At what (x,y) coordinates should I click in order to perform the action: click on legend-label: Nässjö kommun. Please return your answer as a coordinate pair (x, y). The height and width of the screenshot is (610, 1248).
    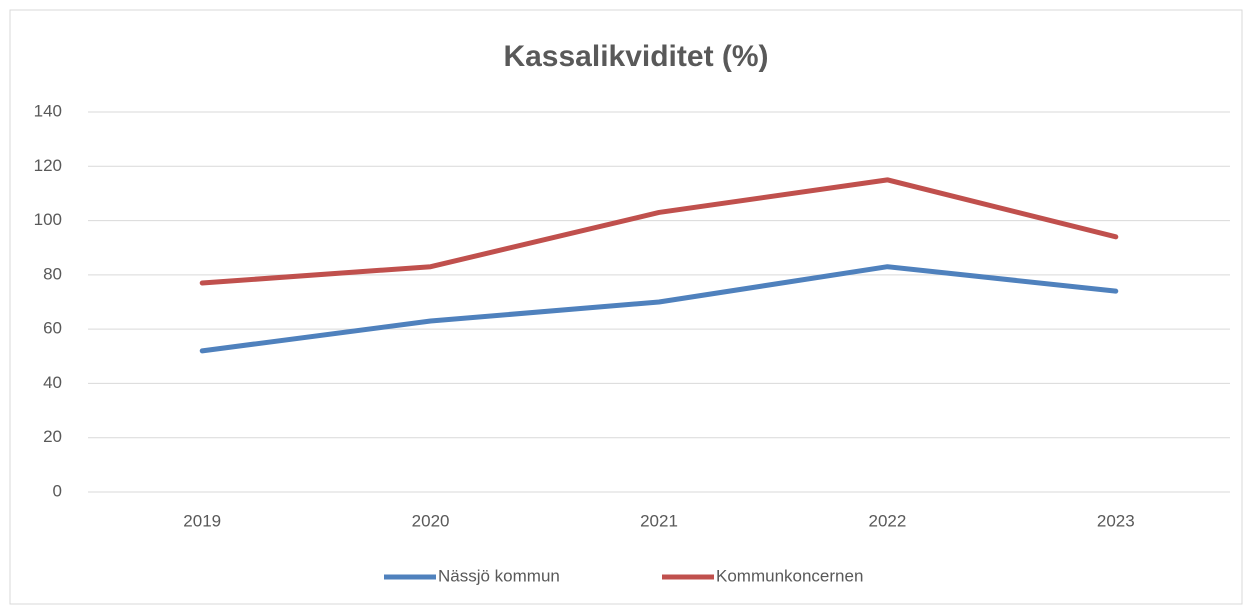
    Looking at the image, I should click on (499, 575).